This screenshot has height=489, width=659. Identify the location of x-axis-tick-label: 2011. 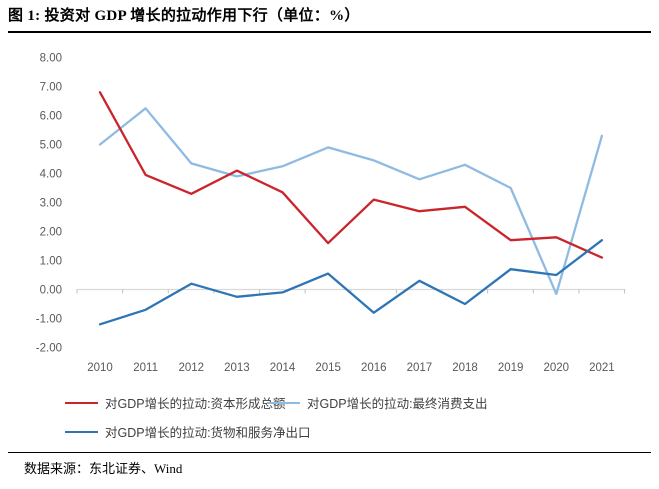
(145, 368).